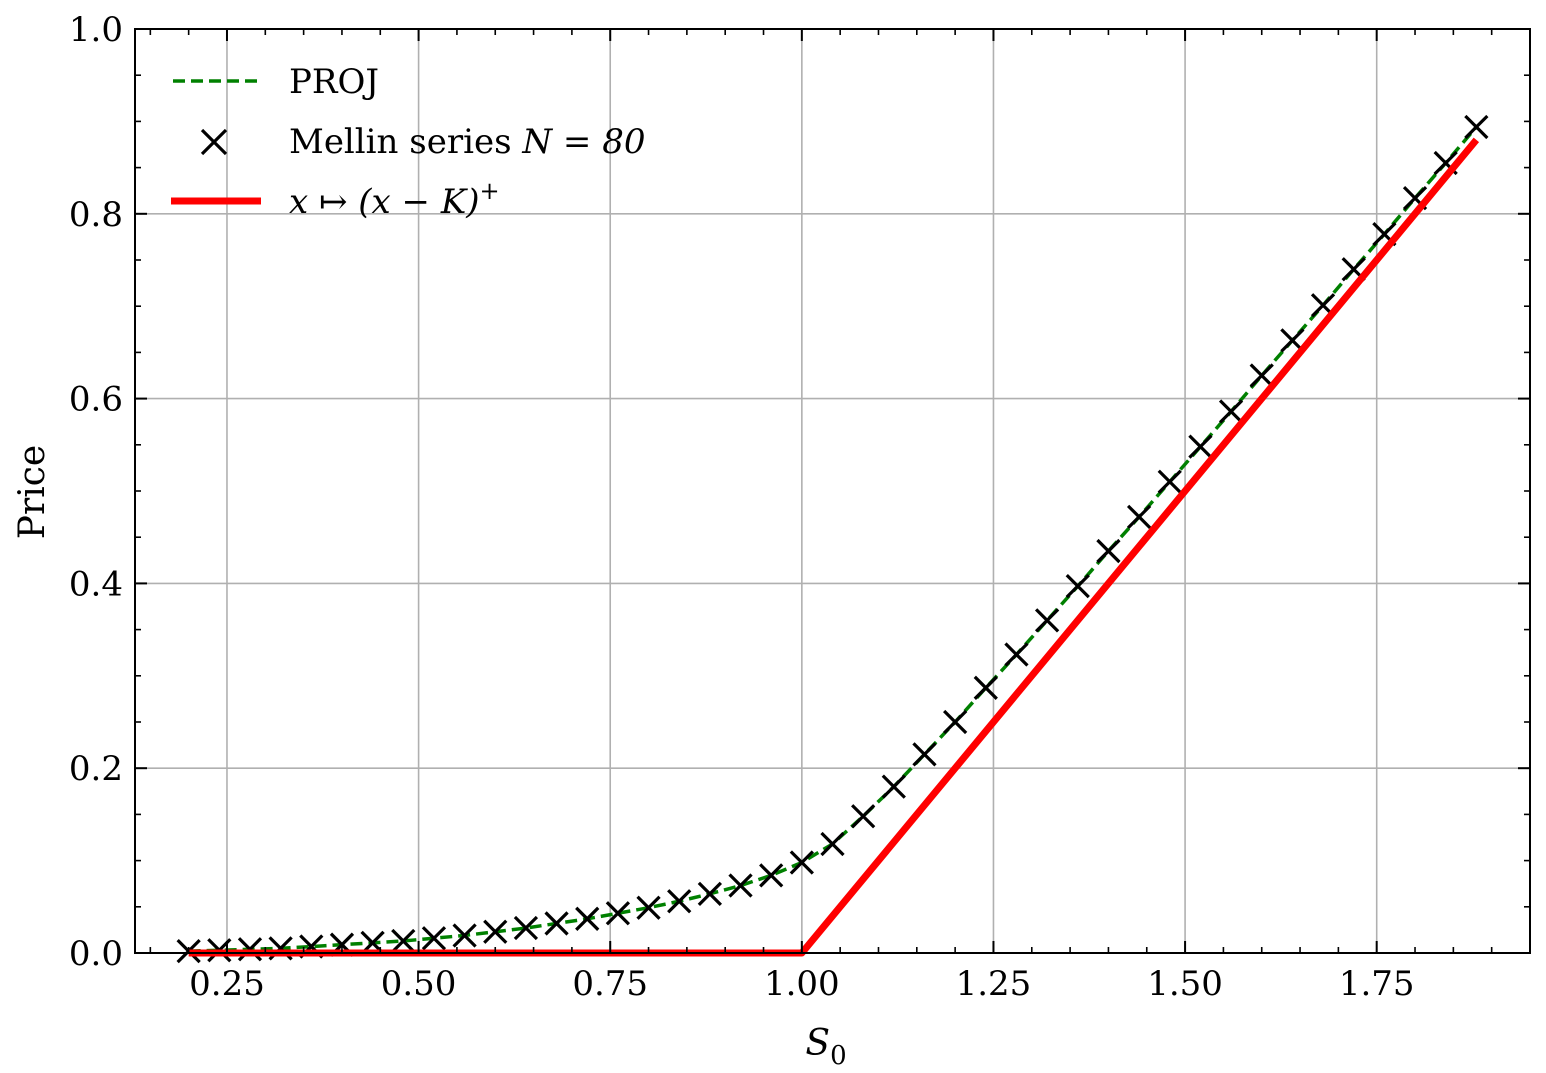 This screenshot has width=1546, height=1073. I want to click on x-tick-label: 0.50, so click(419, 984).